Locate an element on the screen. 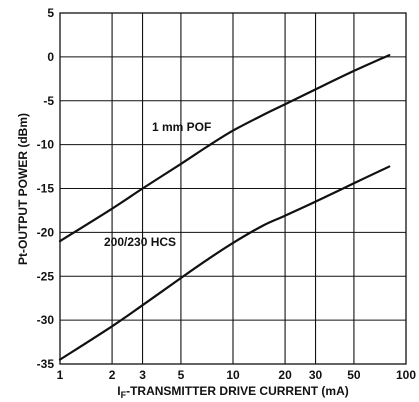 Image resolution: width=419 pixels, height=402 pixels. y-tick-label: -15 is located at coordinates (46, 189).